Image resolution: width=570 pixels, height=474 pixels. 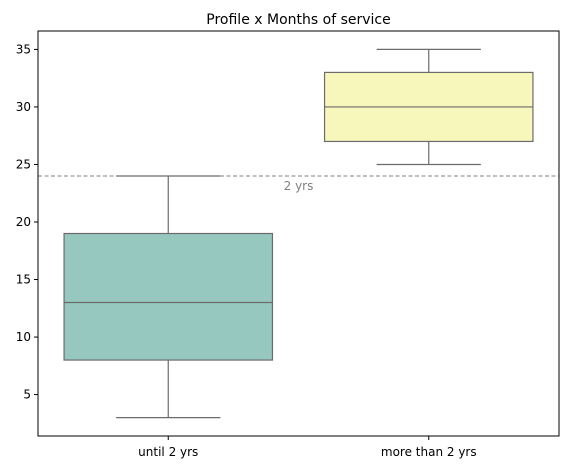 I want to click on x-tick-label: more than 2 yrs, so click(x=429, y=452).